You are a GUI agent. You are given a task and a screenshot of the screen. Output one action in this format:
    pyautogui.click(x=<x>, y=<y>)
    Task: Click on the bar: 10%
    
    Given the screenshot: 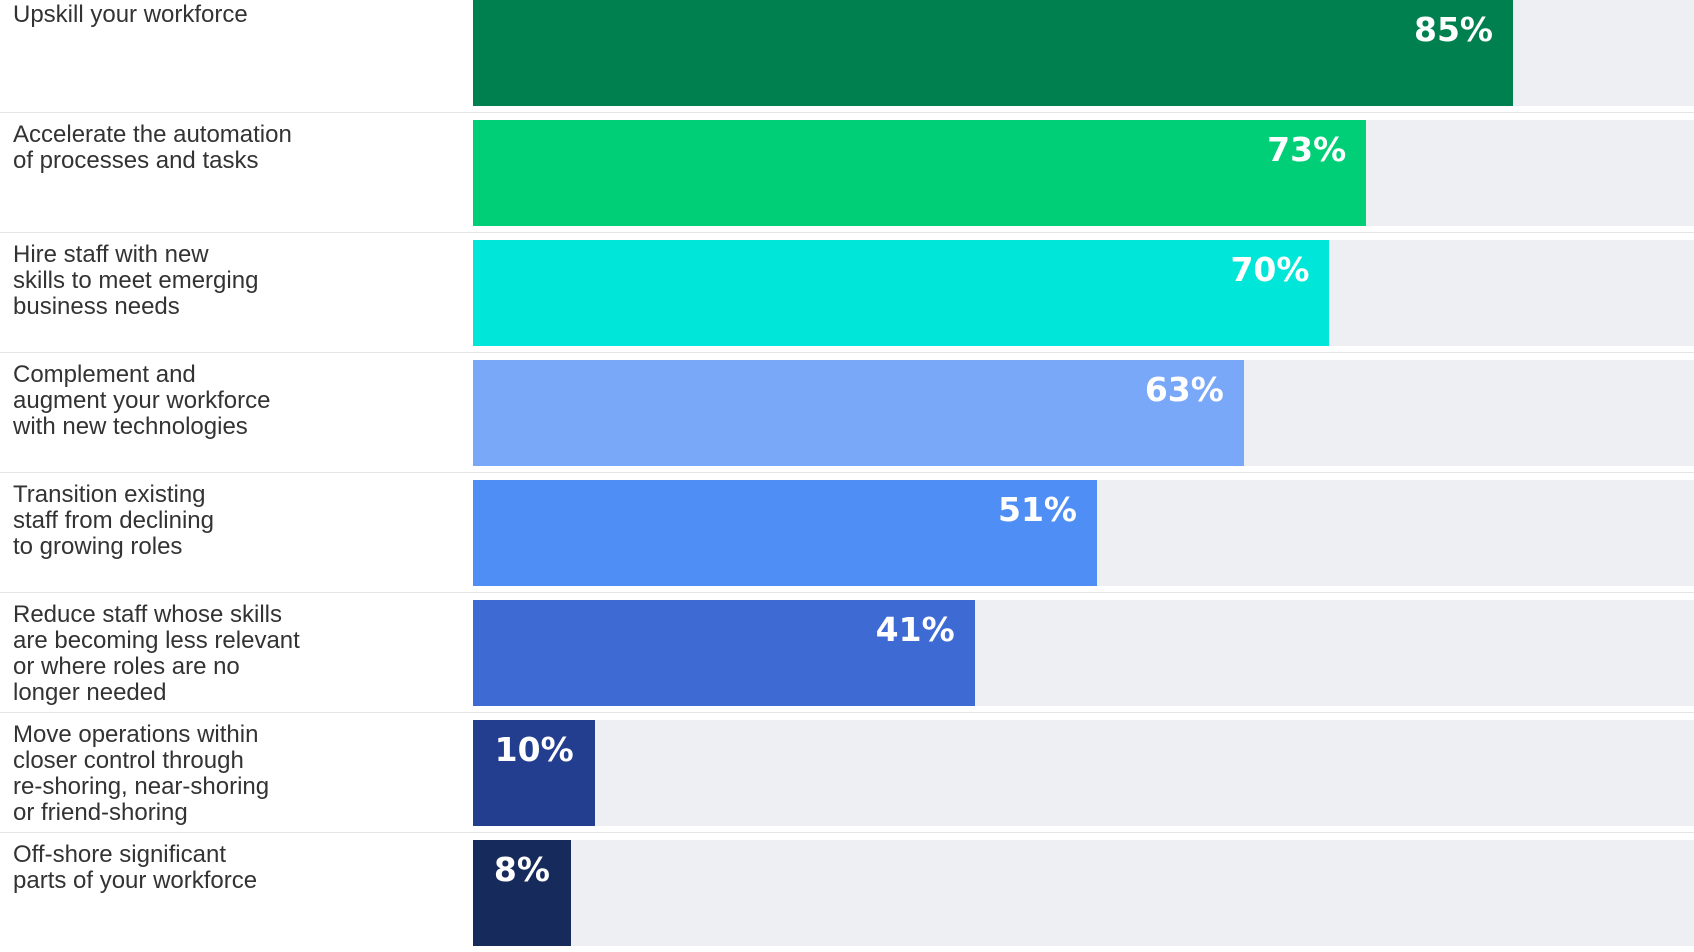 What is the action you would take?
    pyautogui.click(x=534, y=773)
    